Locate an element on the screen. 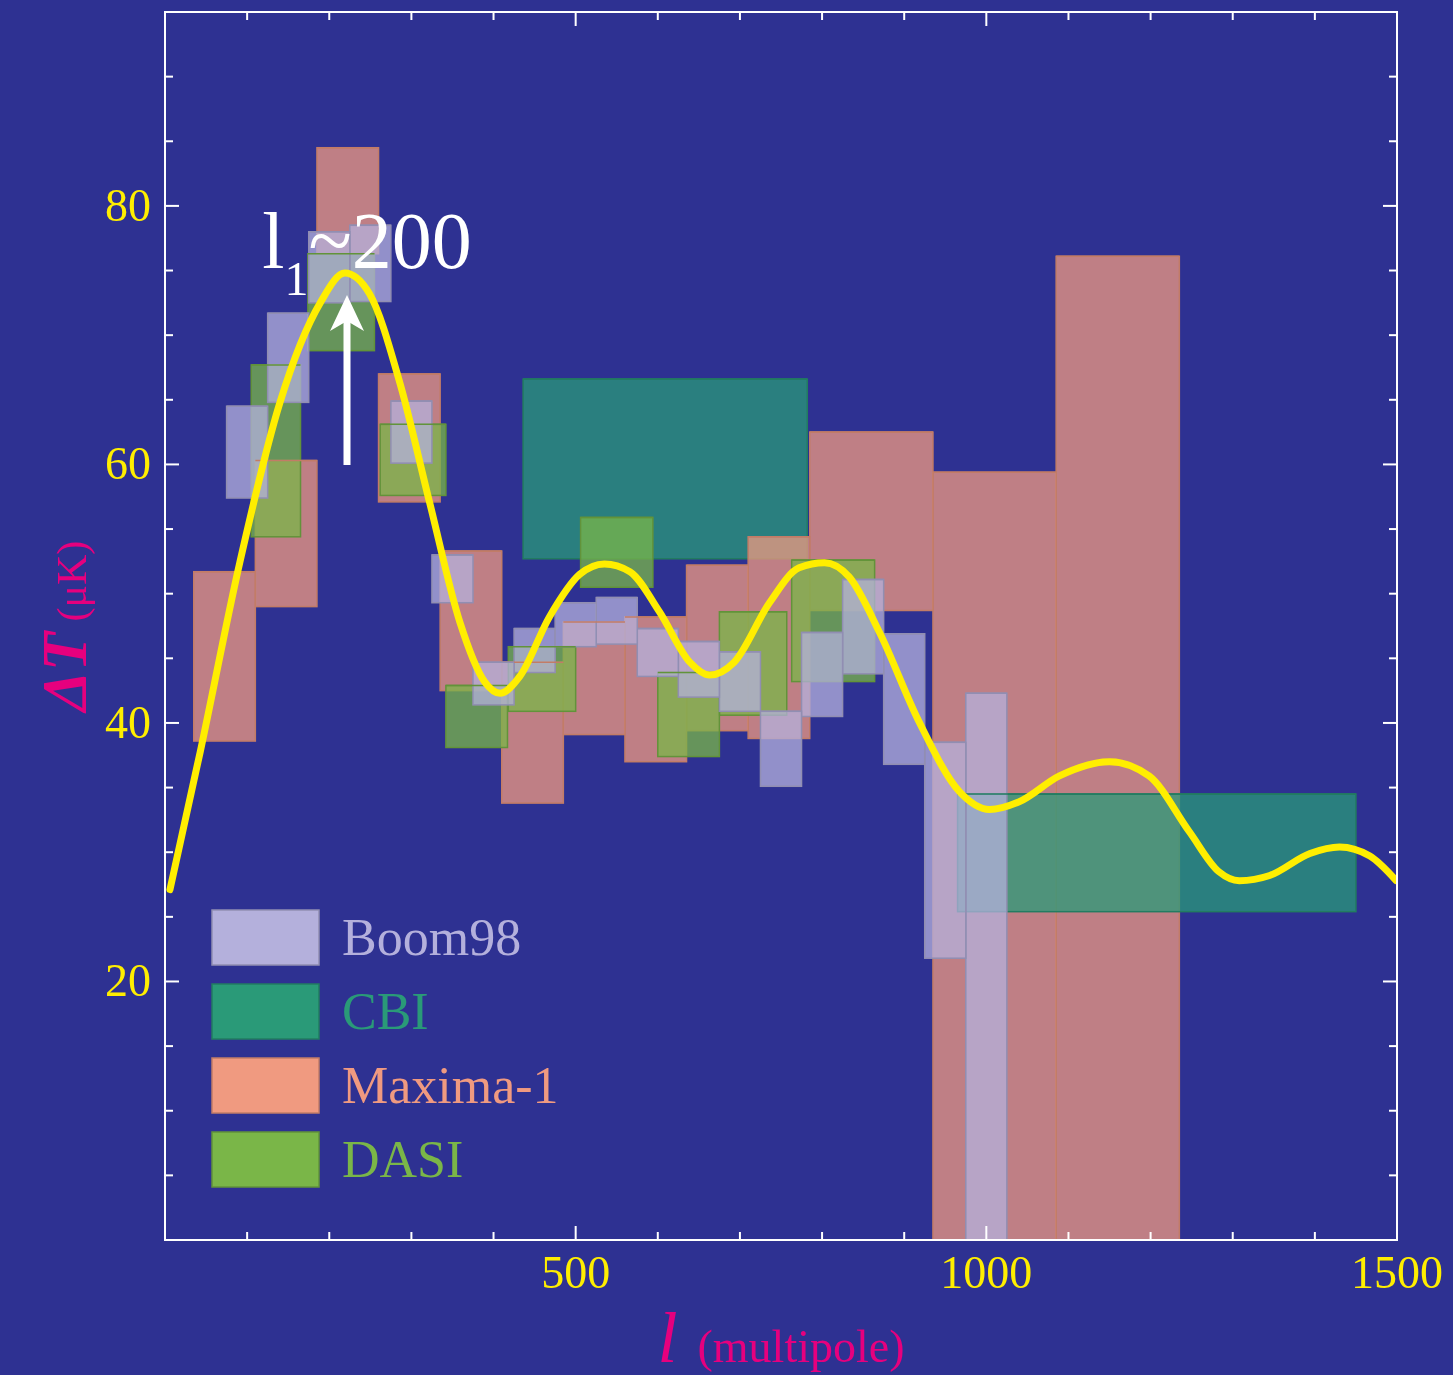 This screenshot has width=1453, height=1375. legend-label: CBI is located at coordinates (385, 1011).